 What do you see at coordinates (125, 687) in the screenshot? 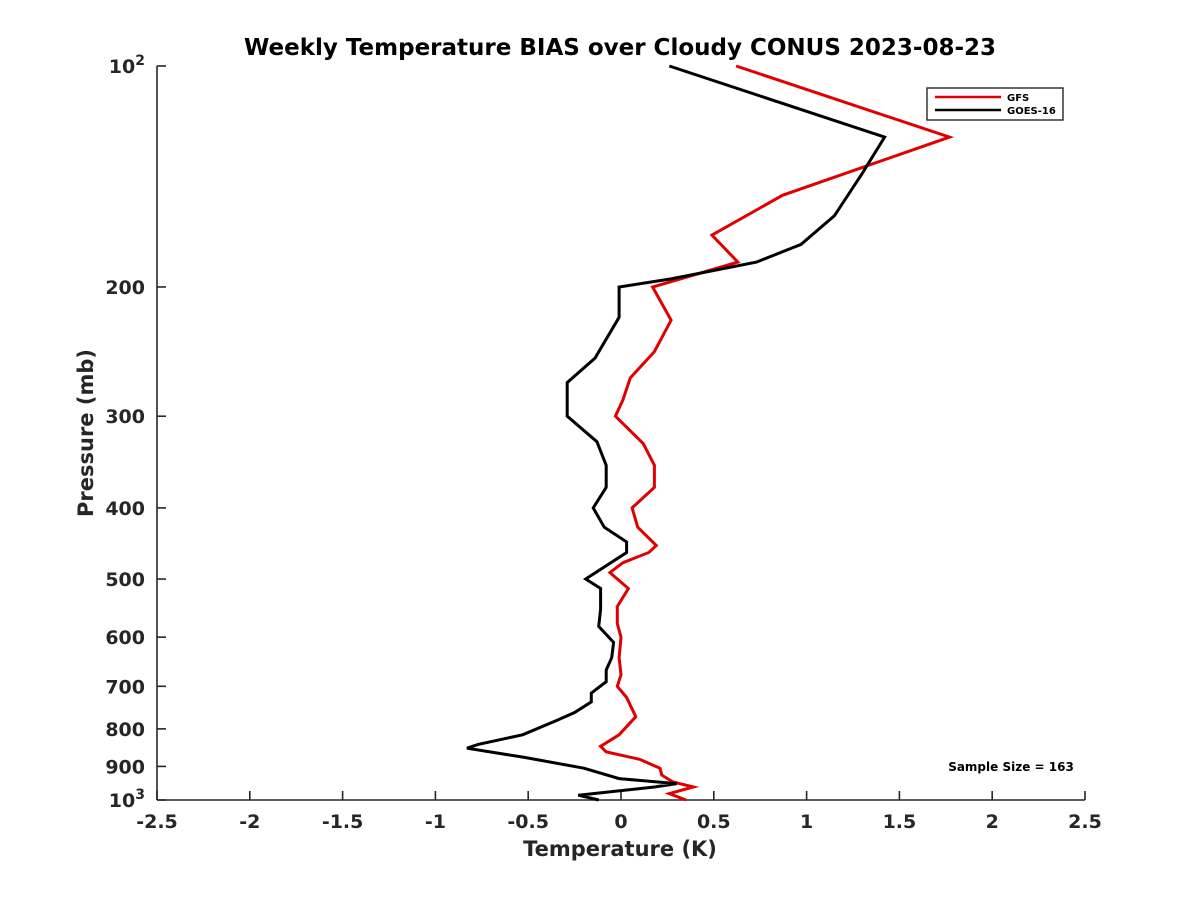
I see `y-tick-label: 700` at bounding box center [125, 687].